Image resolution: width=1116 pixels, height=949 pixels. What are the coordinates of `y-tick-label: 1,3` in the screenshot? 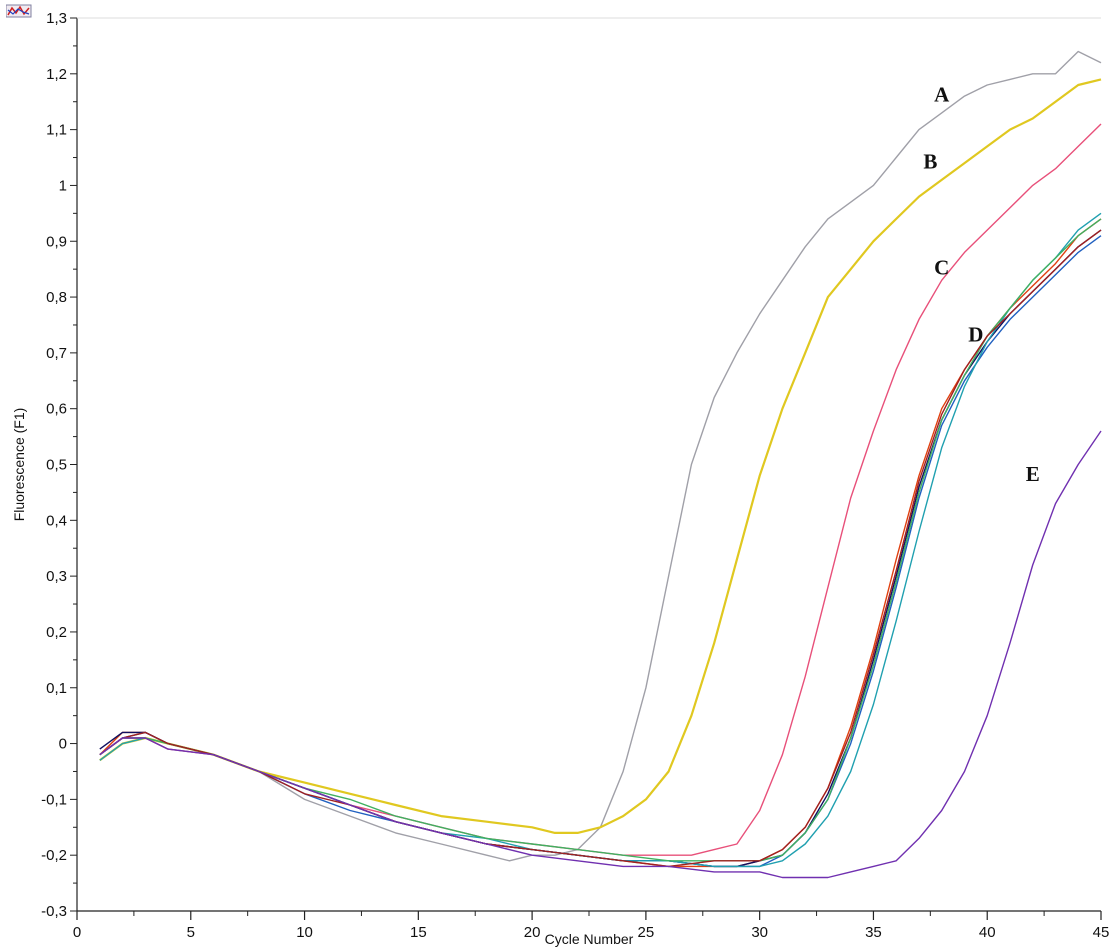 It's located at (56, 18).